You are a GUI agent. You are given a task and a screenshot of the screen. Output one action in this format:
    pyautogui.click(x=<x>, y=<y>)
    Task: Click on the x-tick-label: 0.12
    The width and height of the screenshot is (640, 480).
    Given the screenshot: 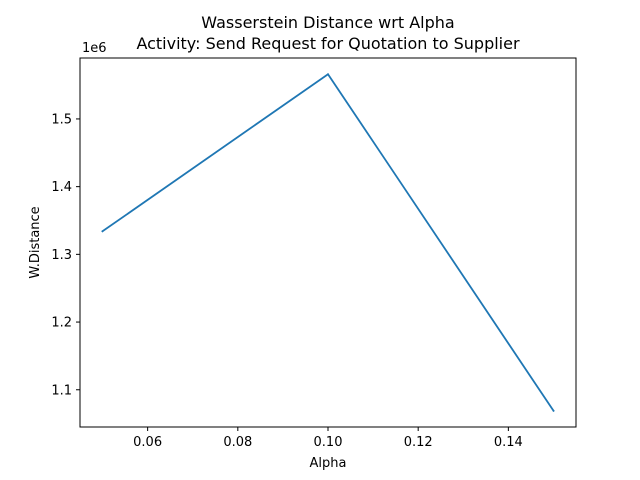 What is the action you would take?
    pyautogui.click(x=418, y=442)
    